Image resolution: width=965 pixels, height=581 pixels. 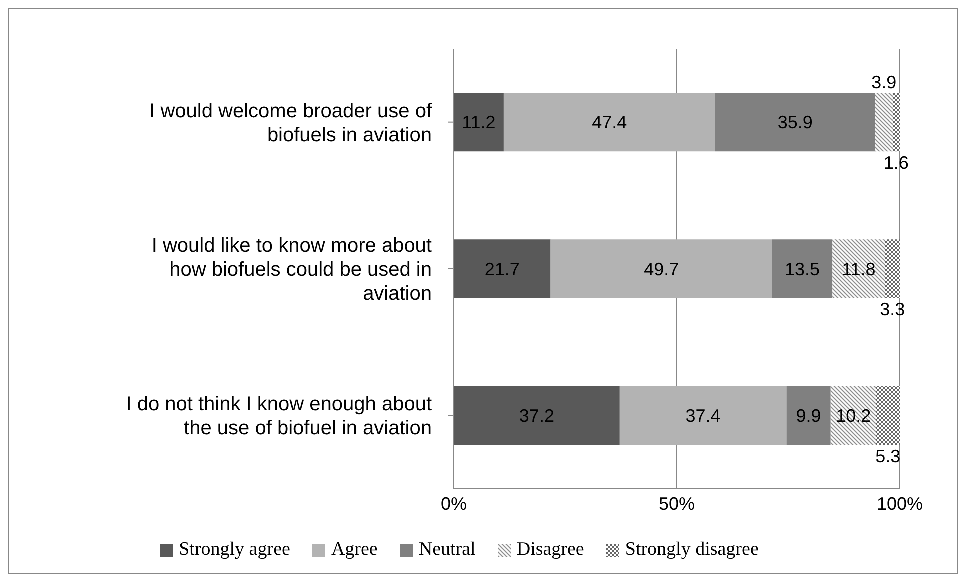 I want to click on data-label: 47.4, so click(x=610, y=122).